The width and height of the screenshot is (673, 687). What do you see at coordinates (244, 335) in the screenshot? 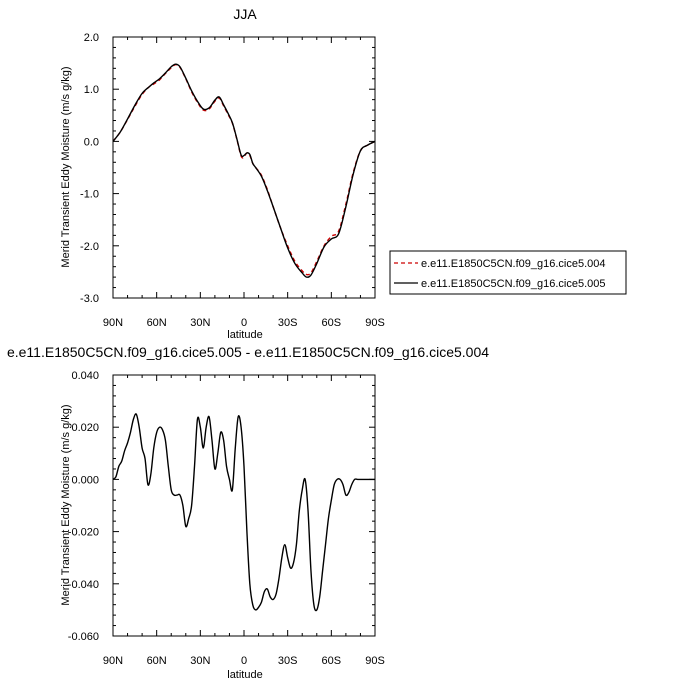
I see `top-x-axis-label: latitude` at bounding box center [244, 335].